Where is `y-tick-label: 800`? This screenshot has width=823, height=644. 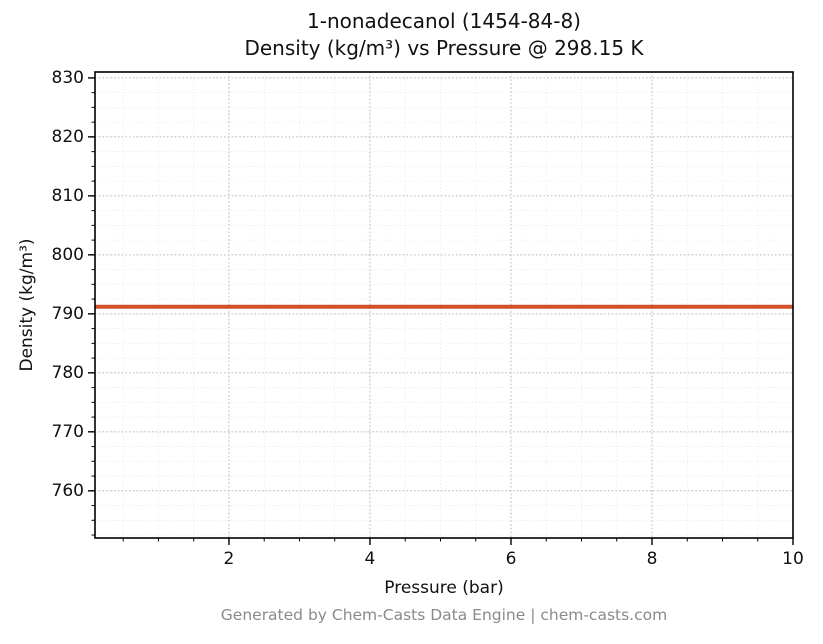 y-tick-label: 800 is located at coordinates (68, 255).